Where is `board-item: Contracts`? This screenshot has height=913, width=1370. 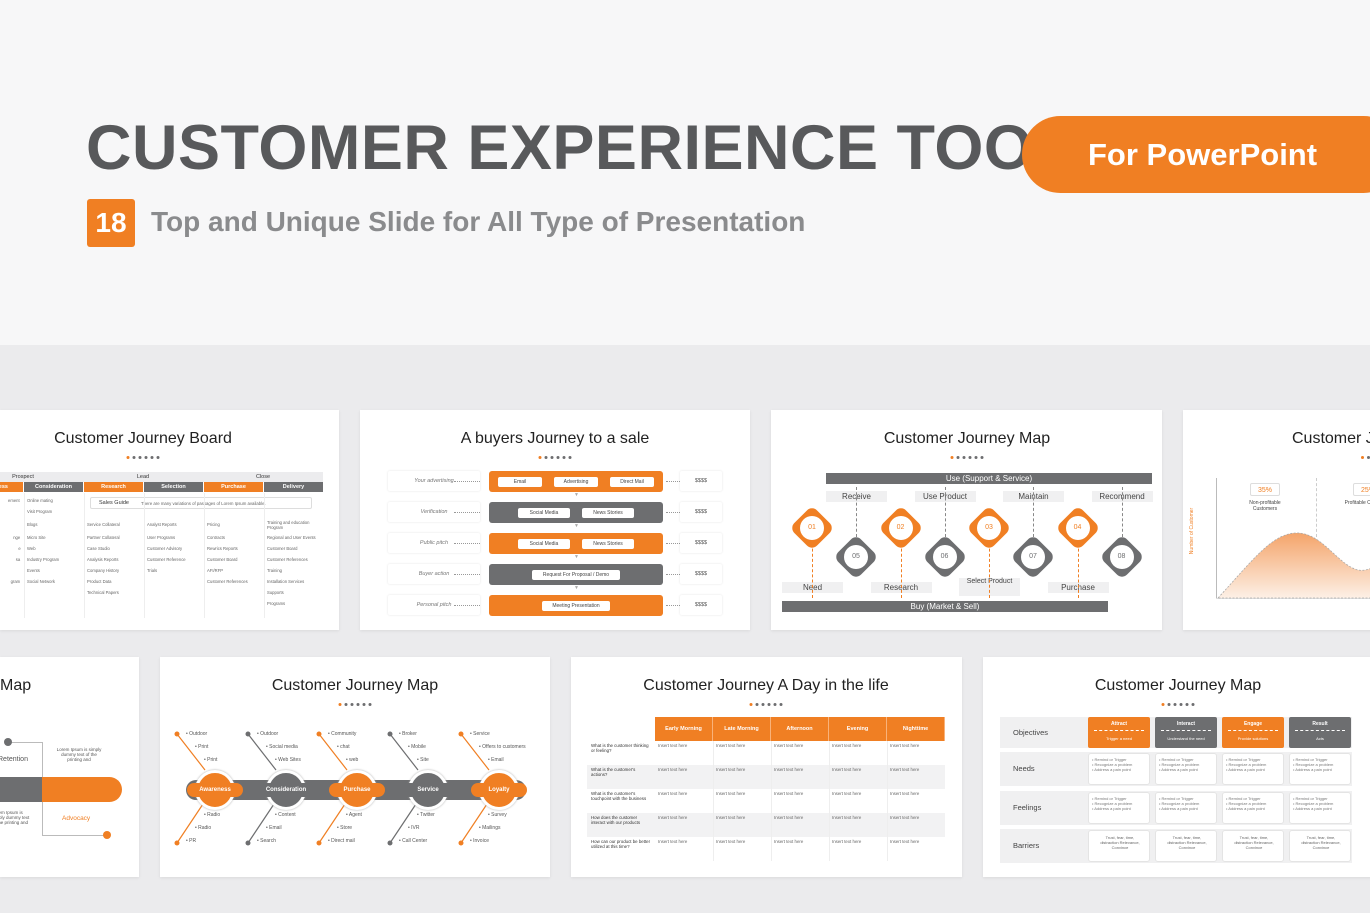
board-item: Contracts is located at coordinates (216, 537).